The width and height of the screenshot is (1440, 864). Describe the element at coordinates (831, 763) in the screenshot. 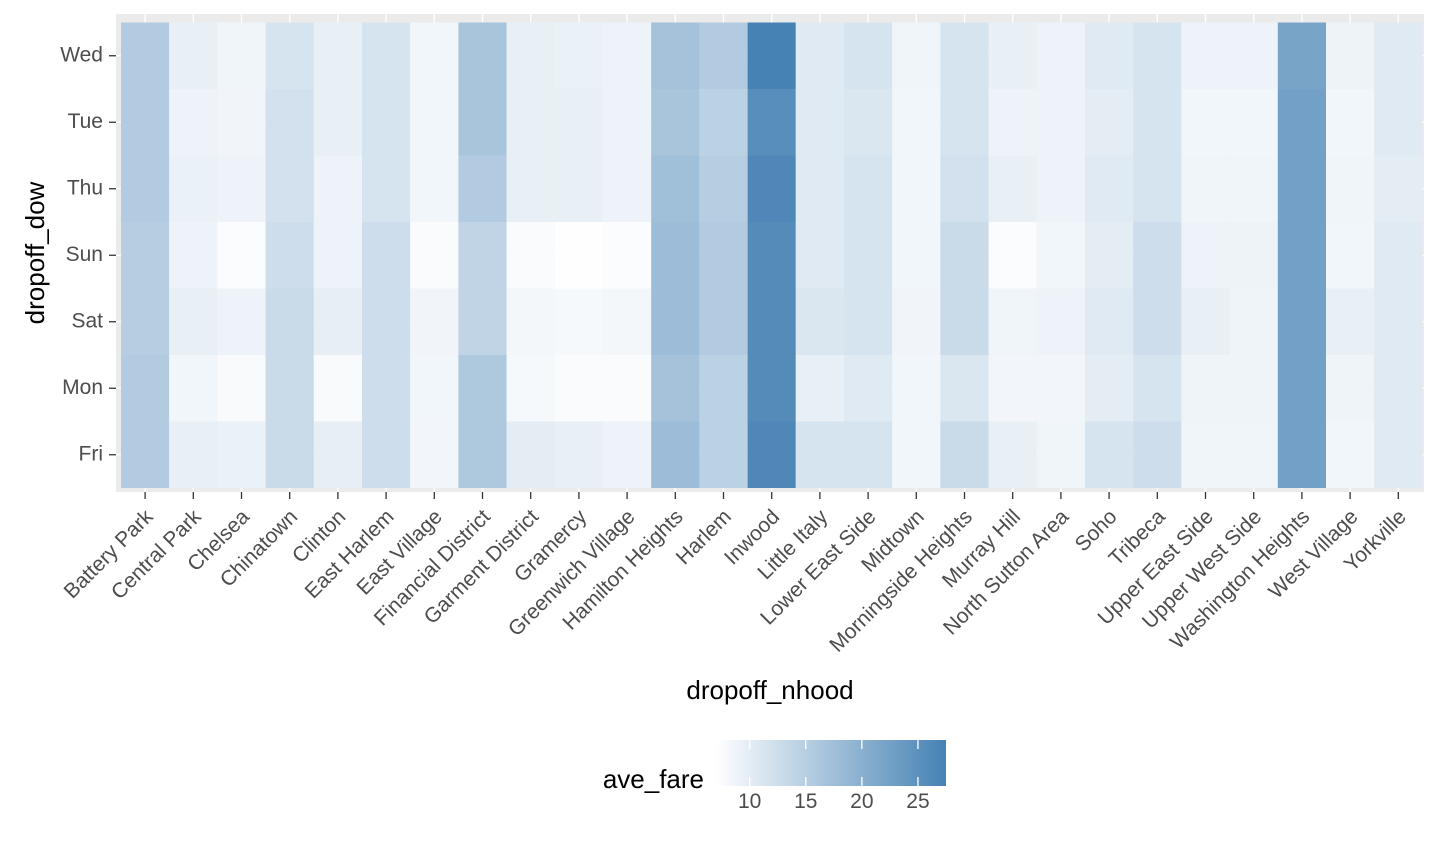

I see `legend-colorbar` at that location.